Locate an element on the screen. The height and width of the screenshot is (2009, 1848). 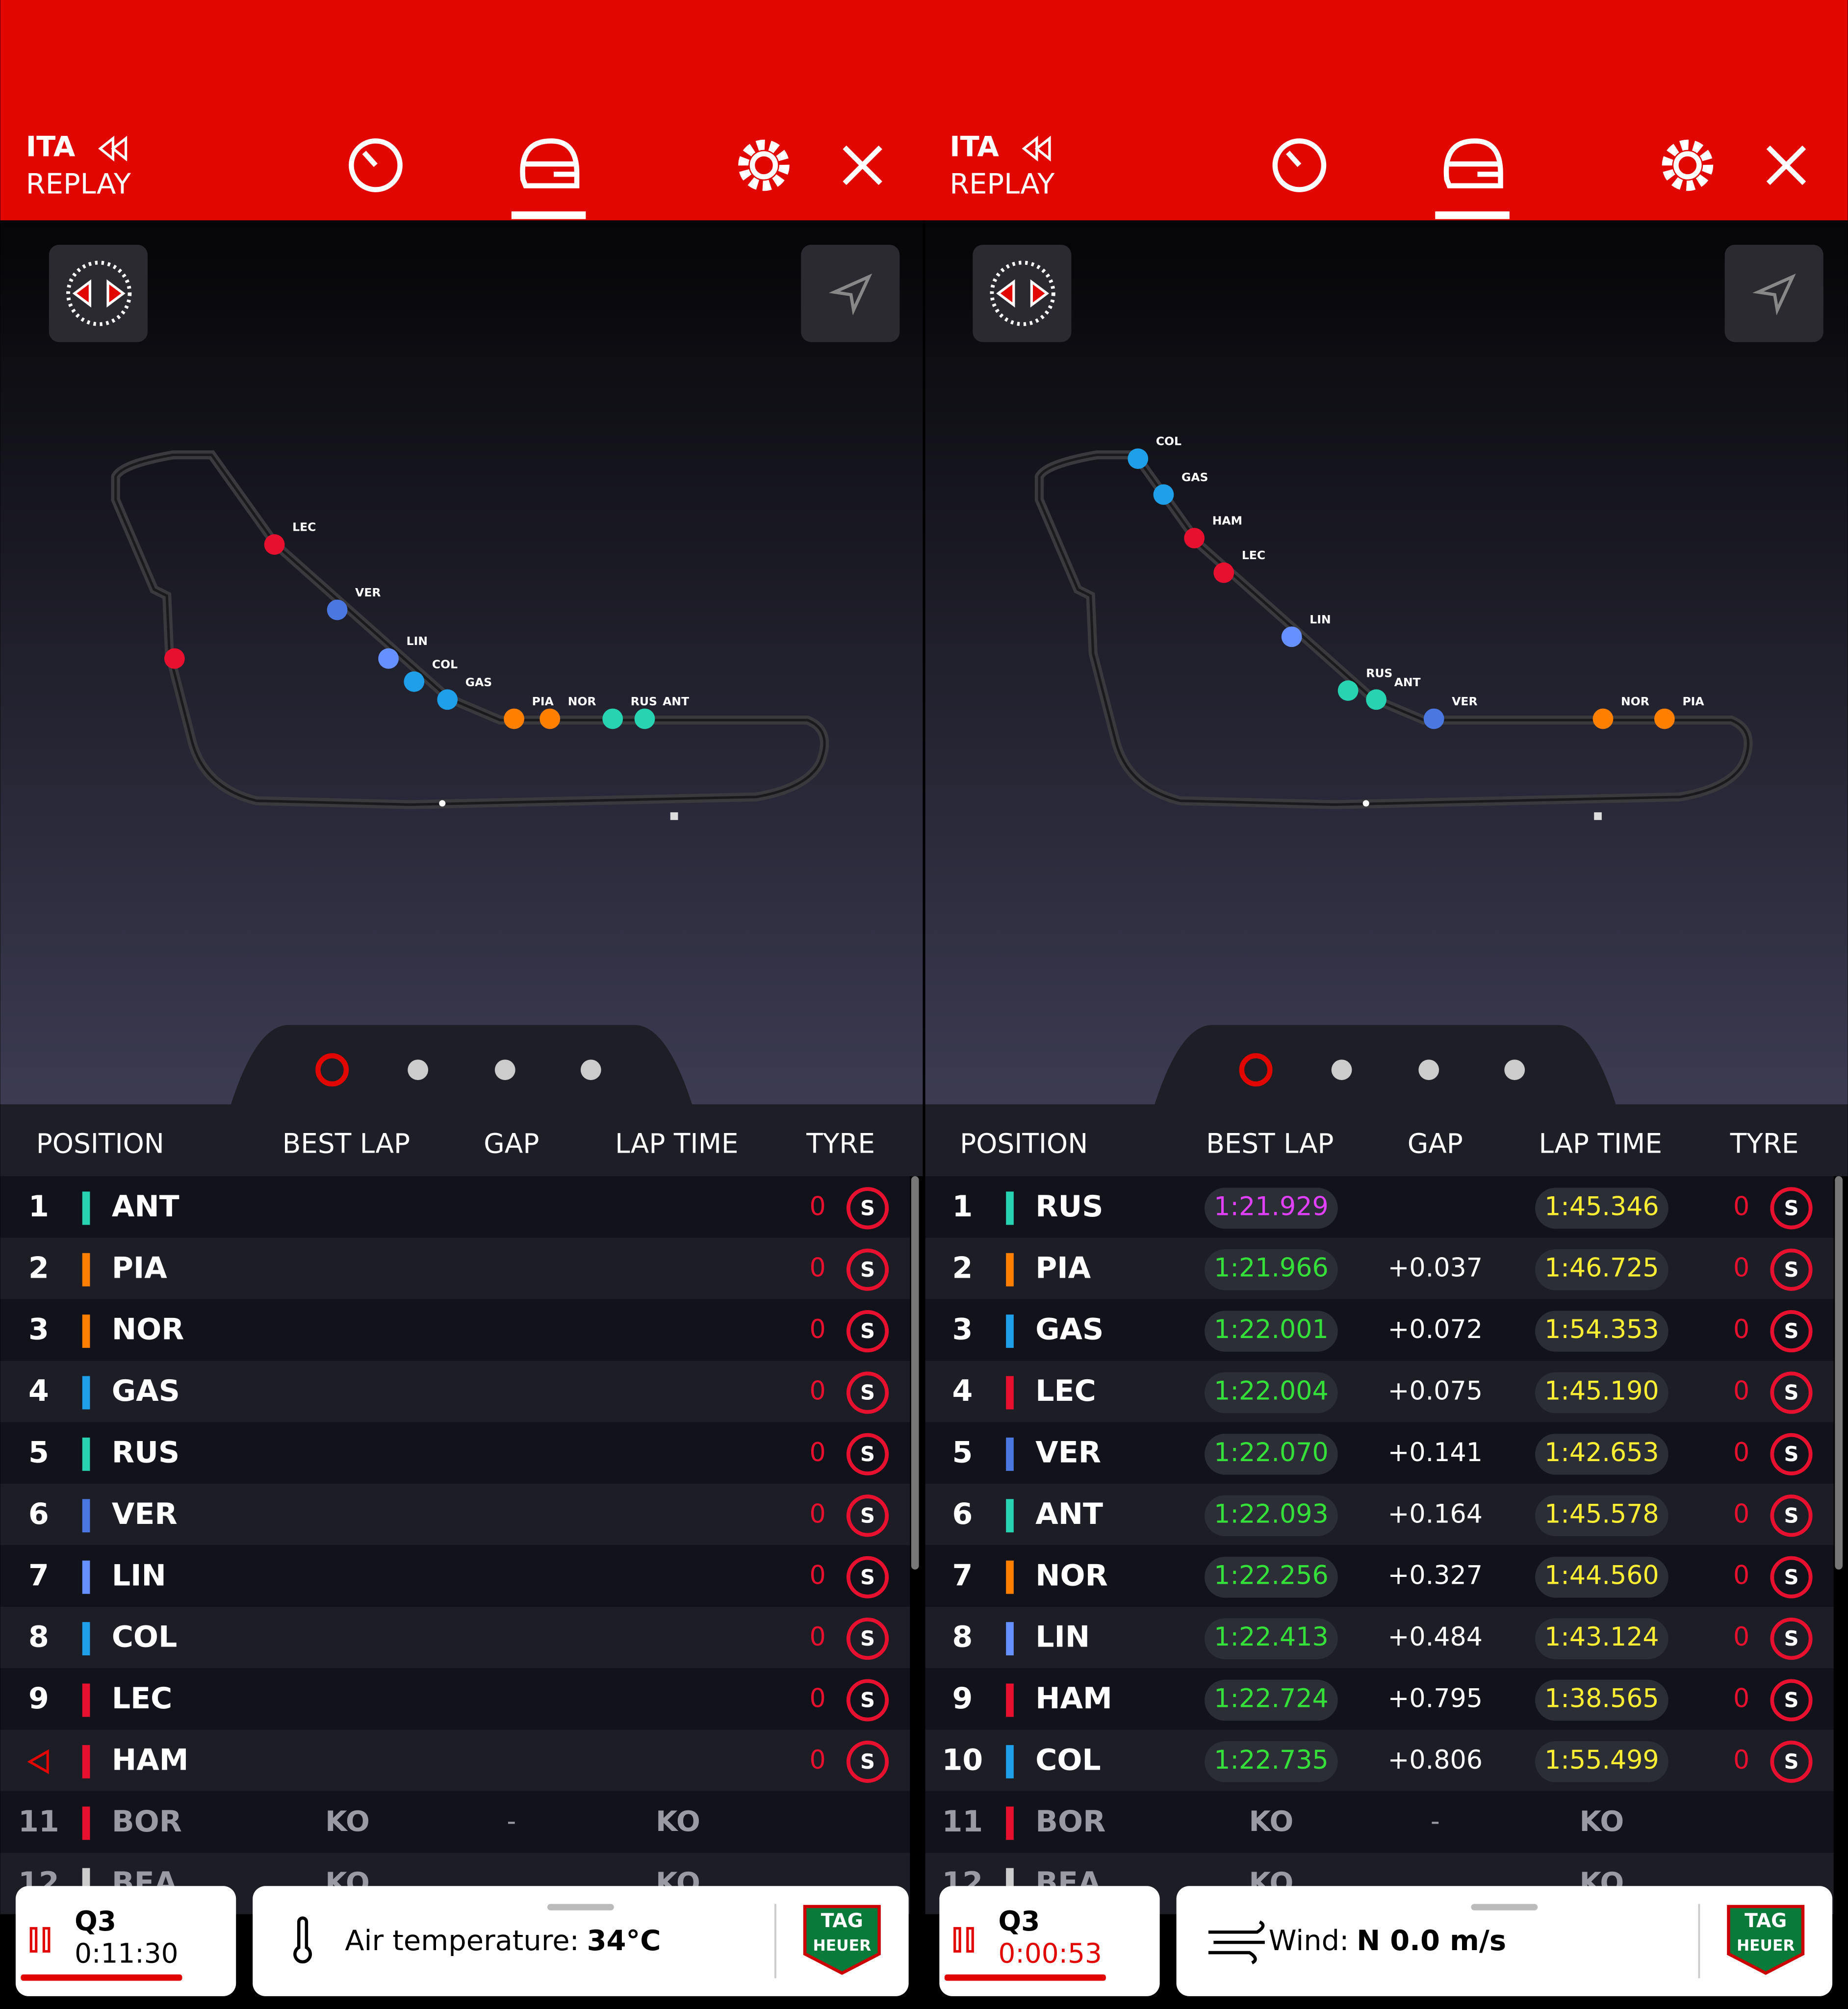
session-card is located at coordinates (1049, 1941).